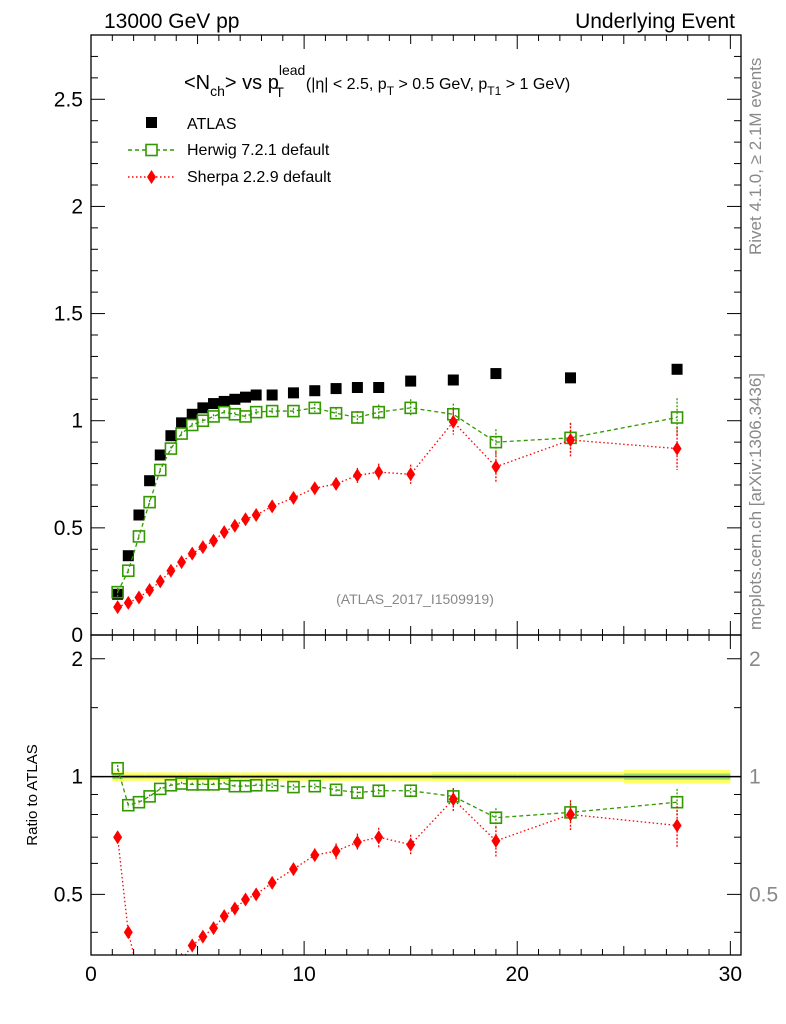 Image resolution: width=786 pixels, height=1024 pixels. What do you see at coordinates (258, 150) in the screenshot?
I see `legend-label-herwig: Herwig 7.2.1 default` at bounding box center [258, 150].